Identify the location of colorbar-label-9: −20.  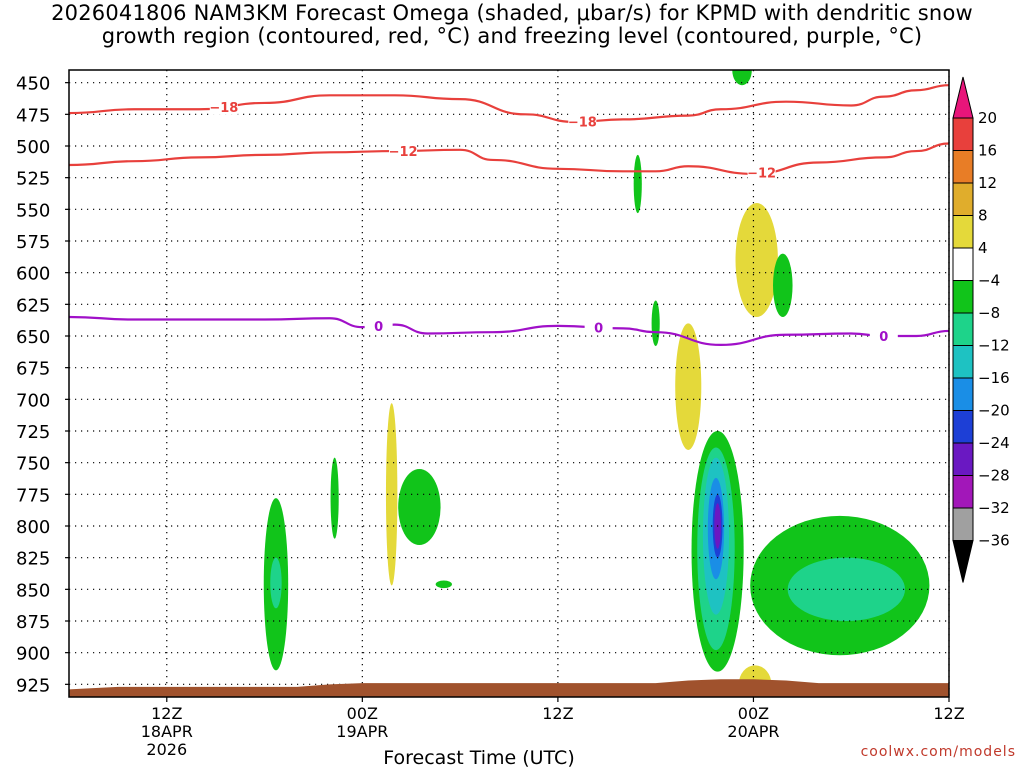
(994, 411).